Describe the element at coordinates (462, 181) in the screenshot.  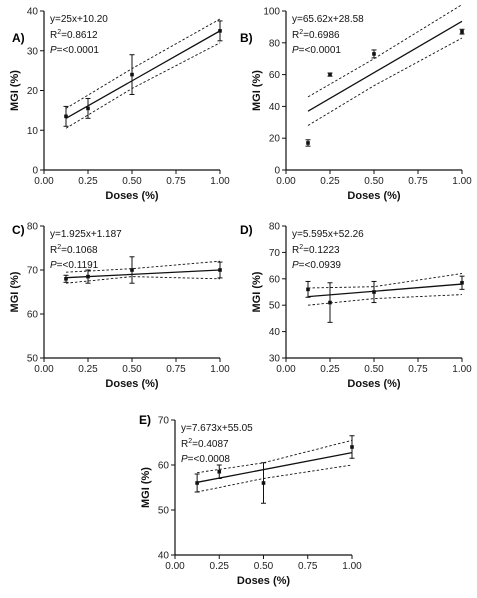
I see `chart-b-x-tick-label: 1.00` at that location.